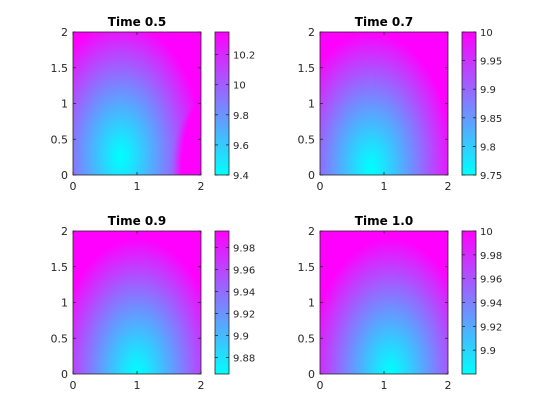  What do you see at coordinates (384, 22) in the screenshot?
I see `subplot-title: Time 0.7` at bounding box center [384, 22].